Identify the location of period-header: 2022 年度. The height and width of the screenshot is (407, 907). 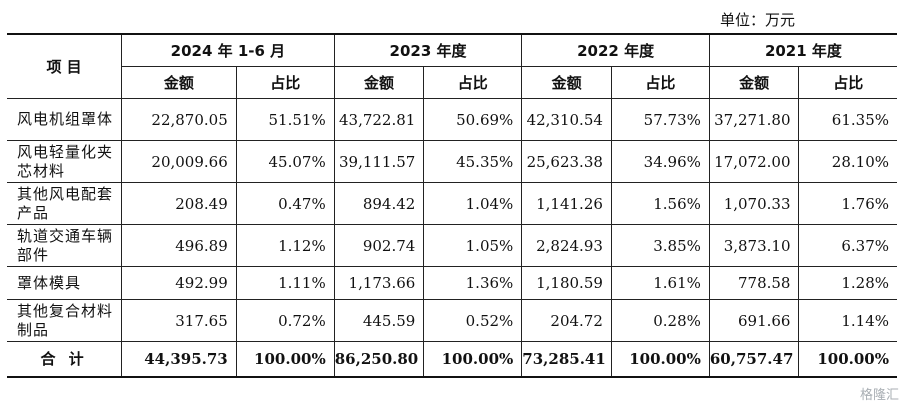
(615, 50).